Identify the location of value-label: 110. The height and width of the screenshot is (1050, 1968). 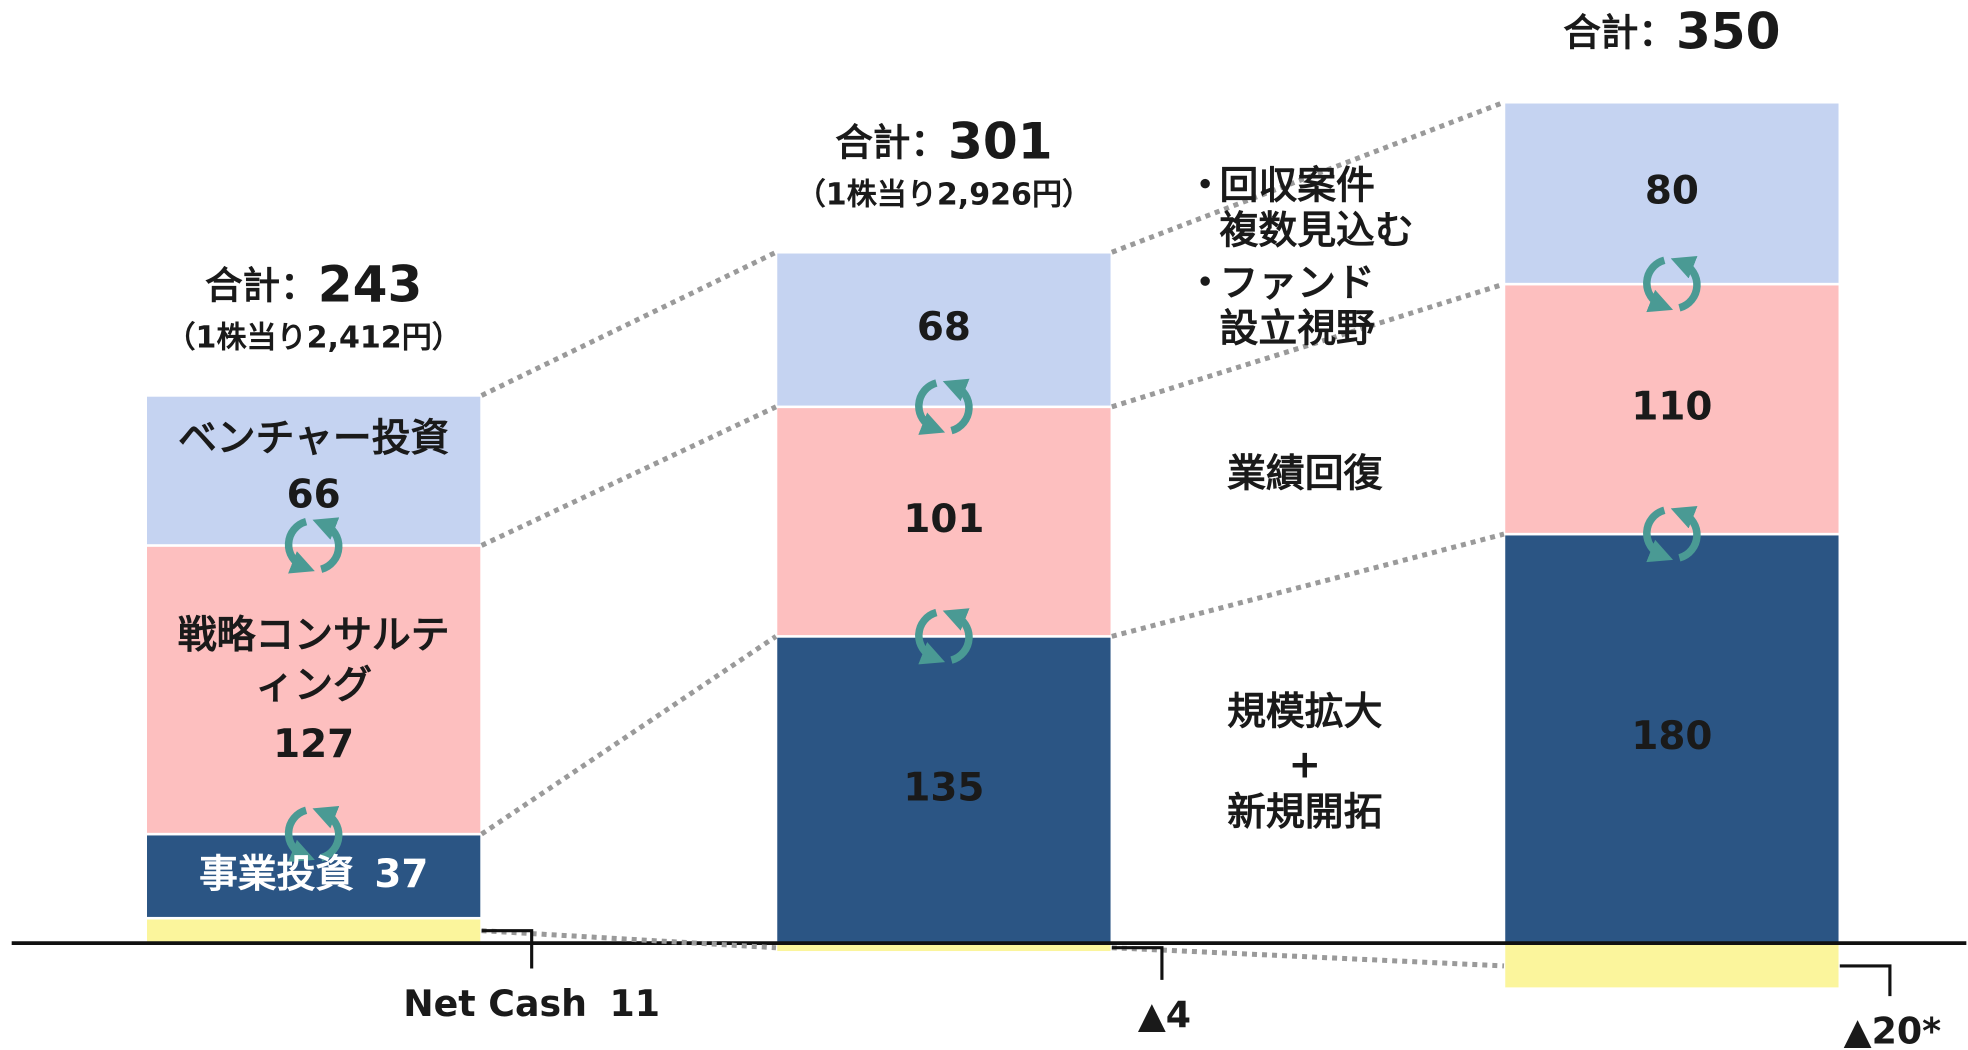
(1671, 407).